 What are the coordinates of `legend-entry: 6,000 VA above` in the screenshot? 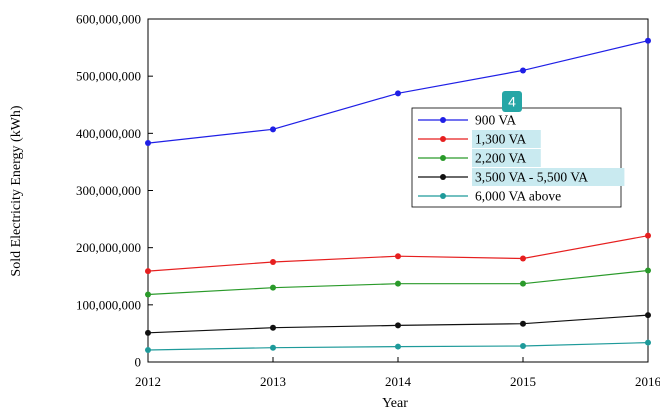 It's located at (489, 196).